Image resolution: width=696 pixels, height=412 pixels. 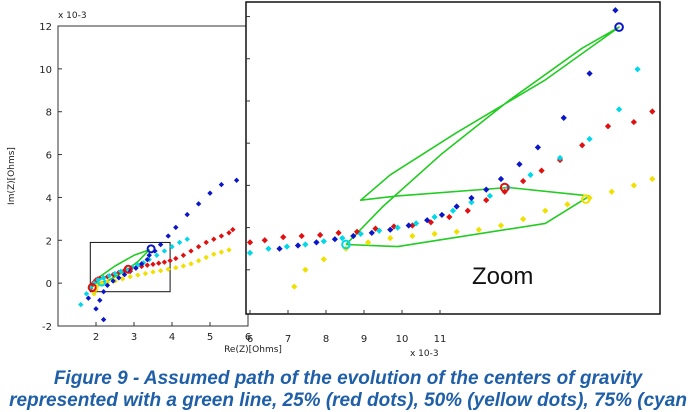 What do you see at coordinates (502, 276) in the screenshot?
I see `zoom-label: Zoom` at bounding box center [502, 276].